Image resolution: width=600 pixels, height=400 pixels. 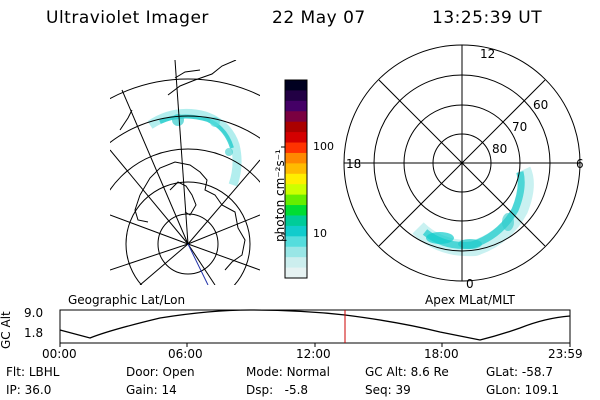 I want to click on geo-meridians, so click(x=185, y=172).